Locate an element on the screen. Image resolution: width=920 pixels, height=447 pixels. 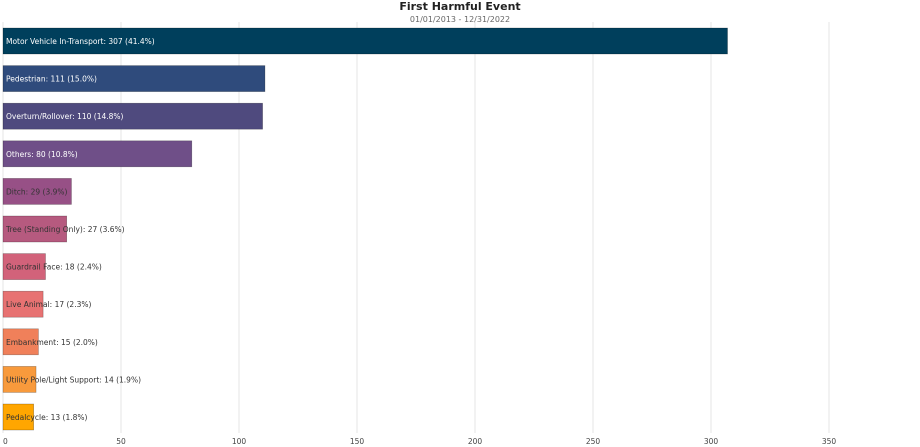
bar-label-3: Others: 80 (10.8%) is located at coordinates (42, 154).